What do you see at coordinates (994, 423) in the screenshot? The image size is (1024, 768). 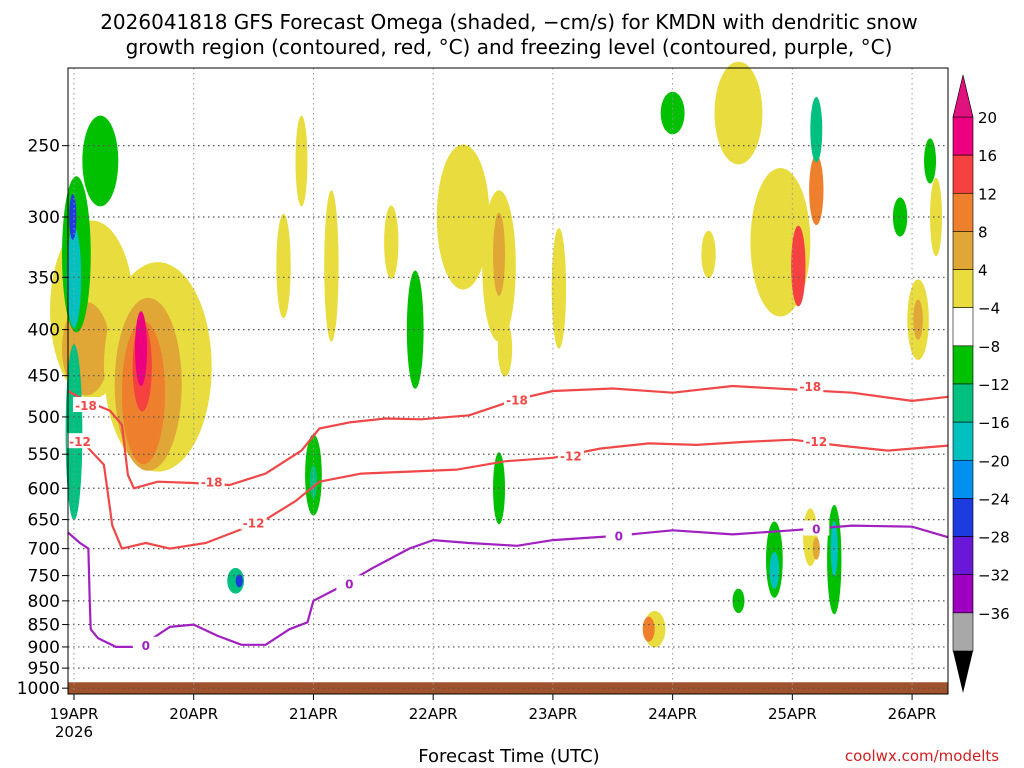 I see `colorbar-tick-label: −16` at bounding box center [994, 423].